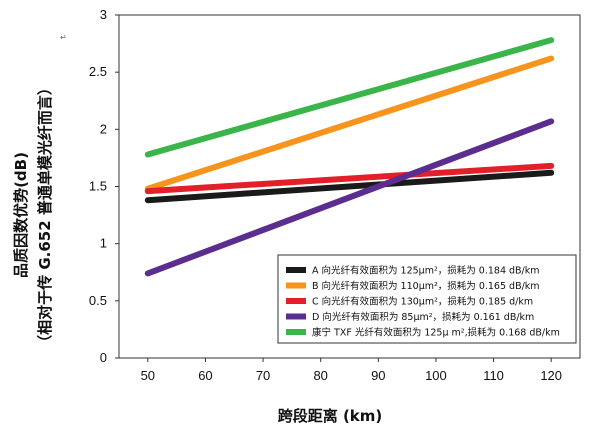  Describe the element at coordinates (422, 302) in the screenshot. I see `legend-label-3: C 向光纤有效面积为 130μm²，损耗为 0.185 d/km` at that location.